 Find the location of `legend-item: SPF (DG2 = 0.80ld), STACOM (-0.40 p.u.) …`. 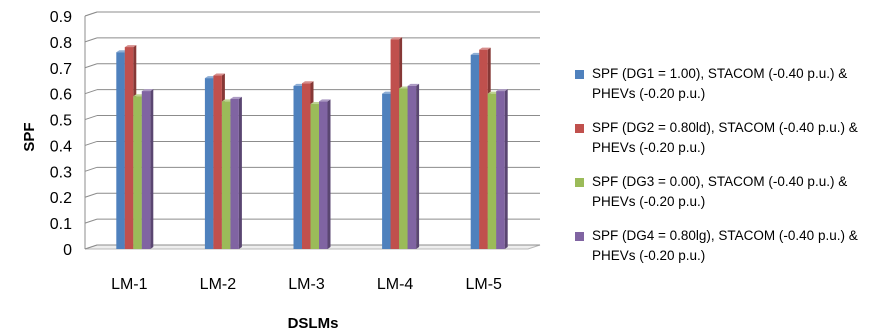

legend-item: SPF (DG2 = 0.80ld), STACOM (-0.40 p.u.) … is located at coordinates (724, 138).